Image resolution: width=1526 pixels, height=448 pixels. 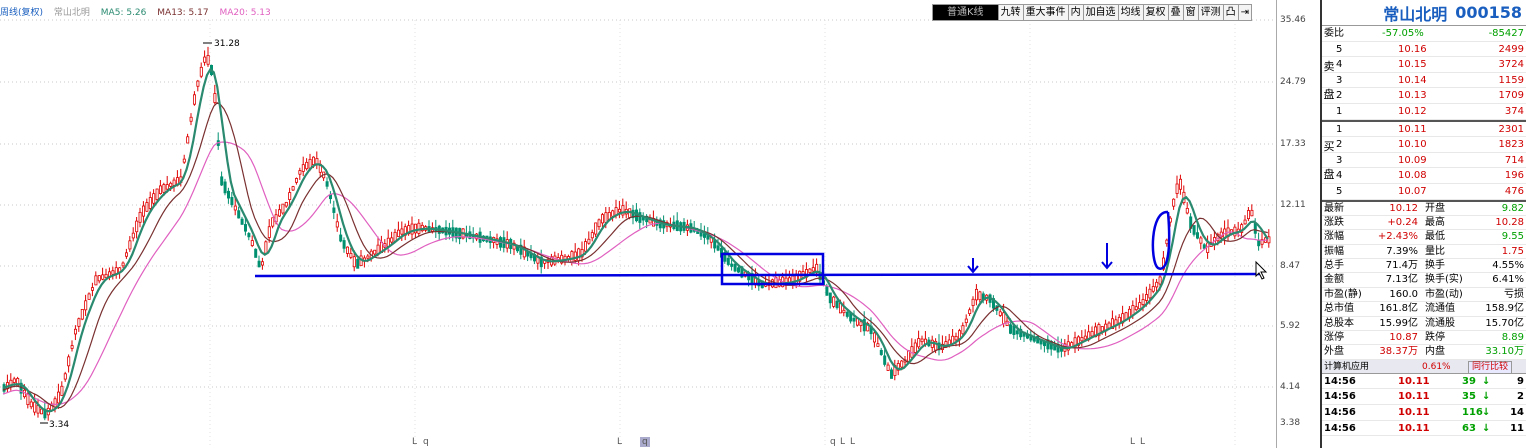 What do you see at coordinates (1339, 309) in the screenshot?
I see `stat-label: 总市值` at bounding box center [1339, 309].